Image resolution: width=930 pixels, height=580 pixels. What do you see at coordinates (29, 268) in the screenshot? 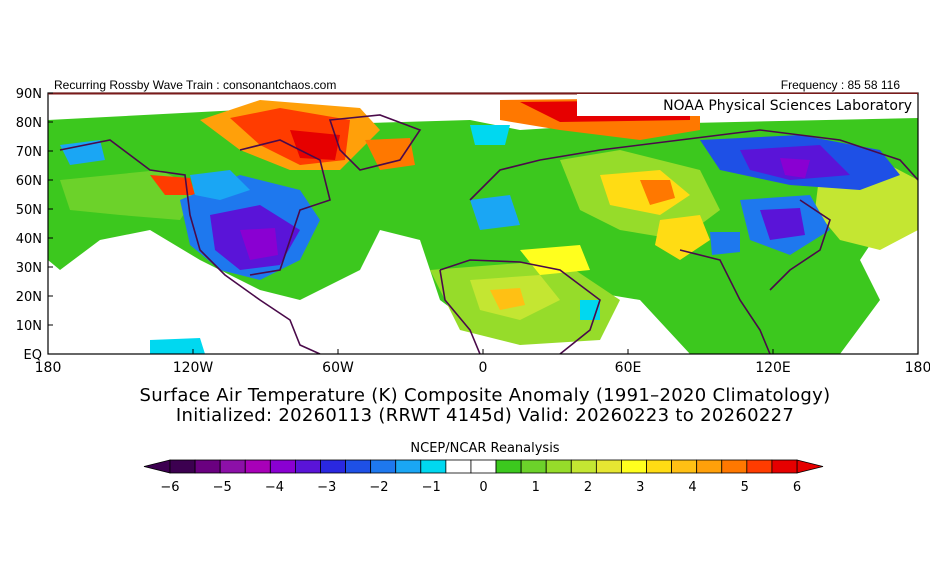
I see `lat-tick-label: 30N` at bounding box center [29, 268].